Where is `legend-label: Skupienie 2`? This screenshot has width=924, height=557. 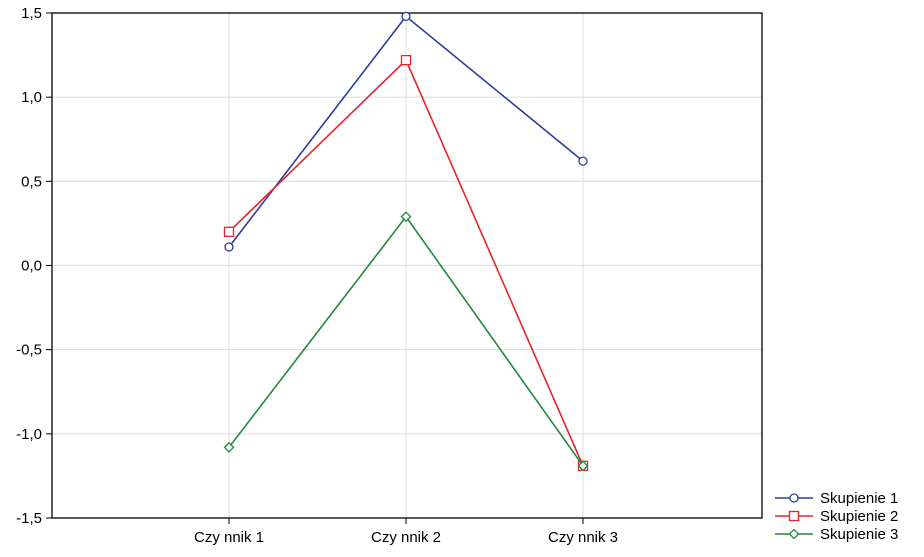 legend-label: Skupienie 2 is located at coordinates (859, 516).